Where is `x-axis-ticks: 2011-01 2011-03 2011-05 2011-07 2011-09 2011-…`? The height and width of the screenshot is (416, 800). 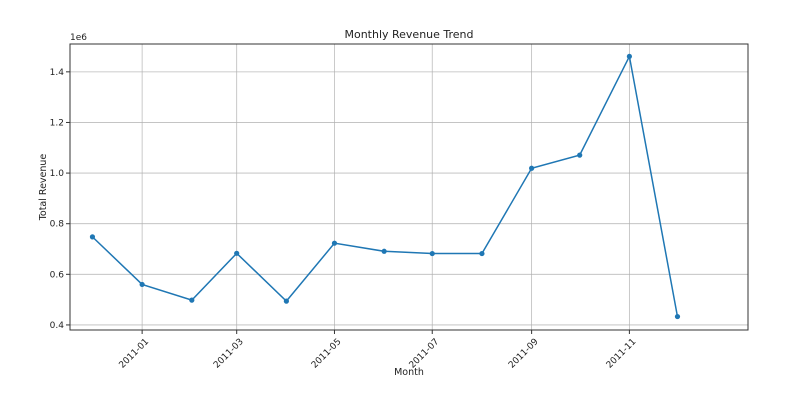 x-axis-ticks: 2011-01 2011-03 2011-05 2011-07 2011-09 2011-… is located at coordinates (378, 350).